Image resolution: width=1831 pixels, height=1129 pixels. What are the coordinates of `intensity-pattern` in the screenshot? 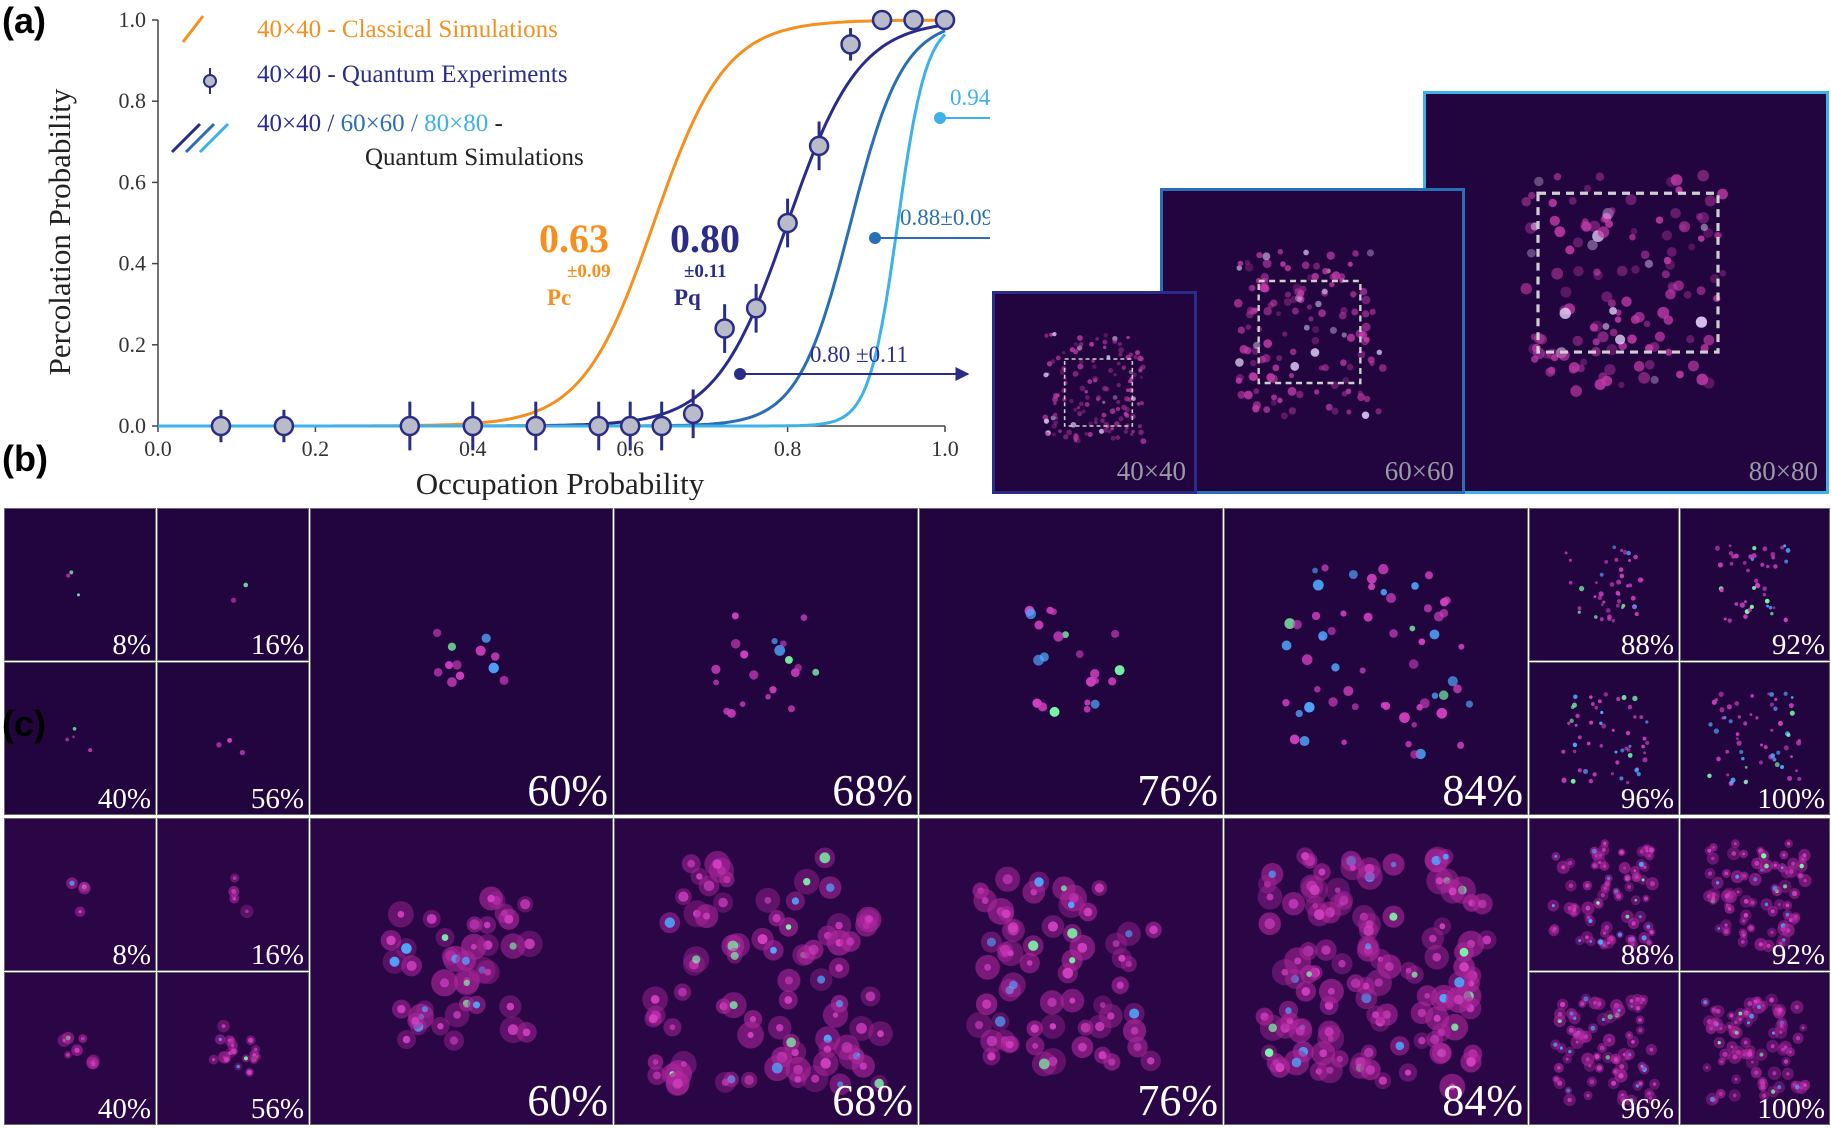 It's located at (1376, 973).